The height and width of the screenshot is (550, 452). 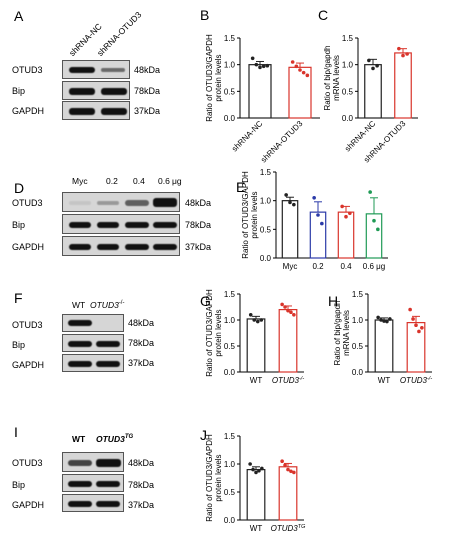 I want to click on kda-label-a-gapdh: 37kDa, so click(x=147, y=111).